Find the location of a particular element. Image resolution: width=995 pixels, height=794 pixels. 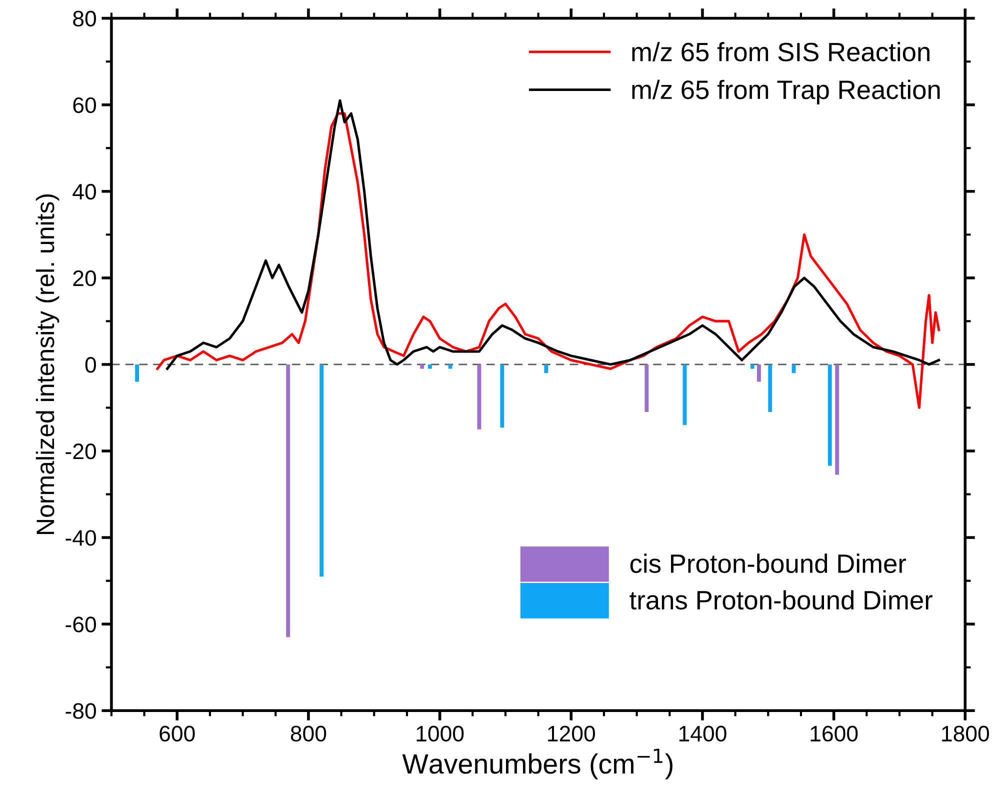

x-tick-label: 1200 is located at coordinates (571, 734).